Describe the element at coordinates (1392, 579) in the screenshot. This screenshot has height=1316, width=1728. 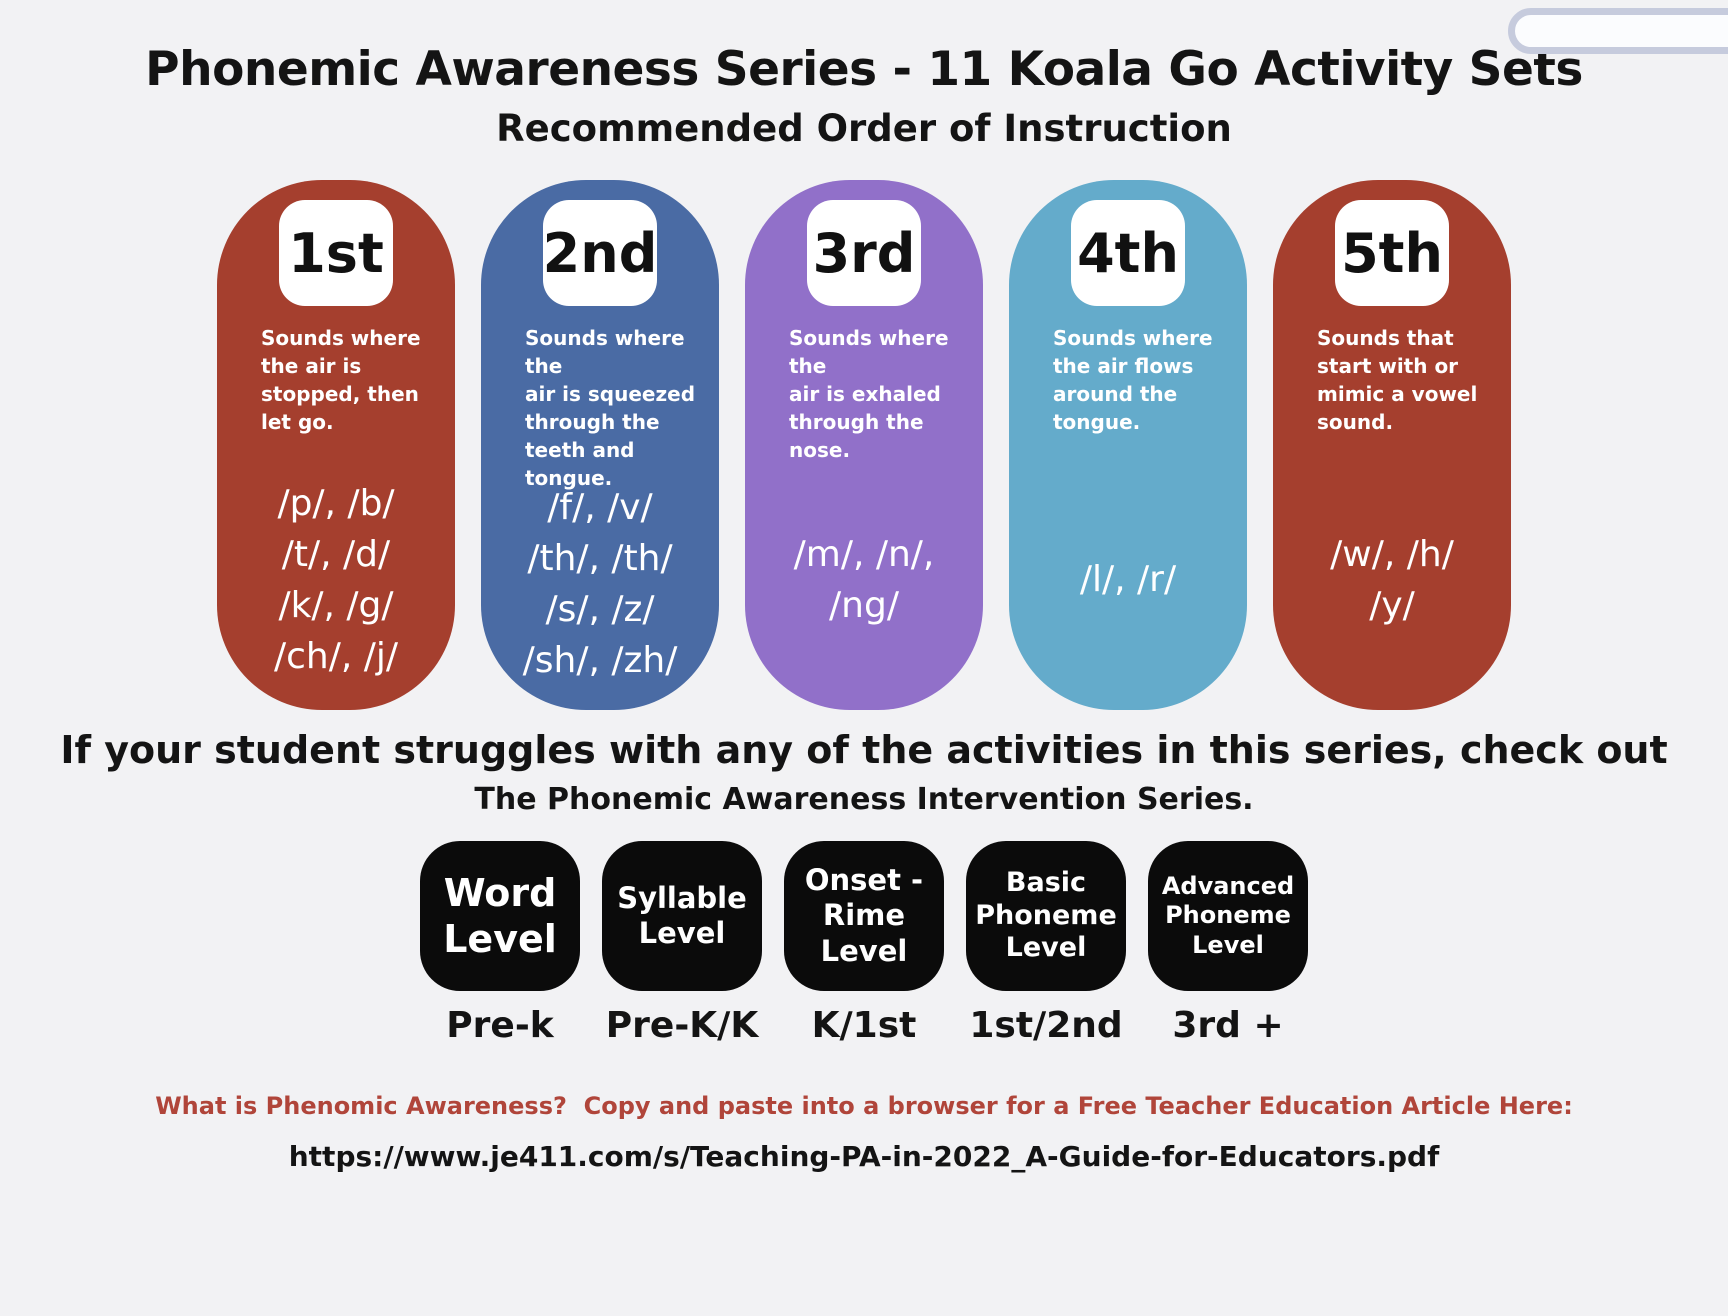
I see `card-phonemes: /w/, /h/ /y/` at that location.